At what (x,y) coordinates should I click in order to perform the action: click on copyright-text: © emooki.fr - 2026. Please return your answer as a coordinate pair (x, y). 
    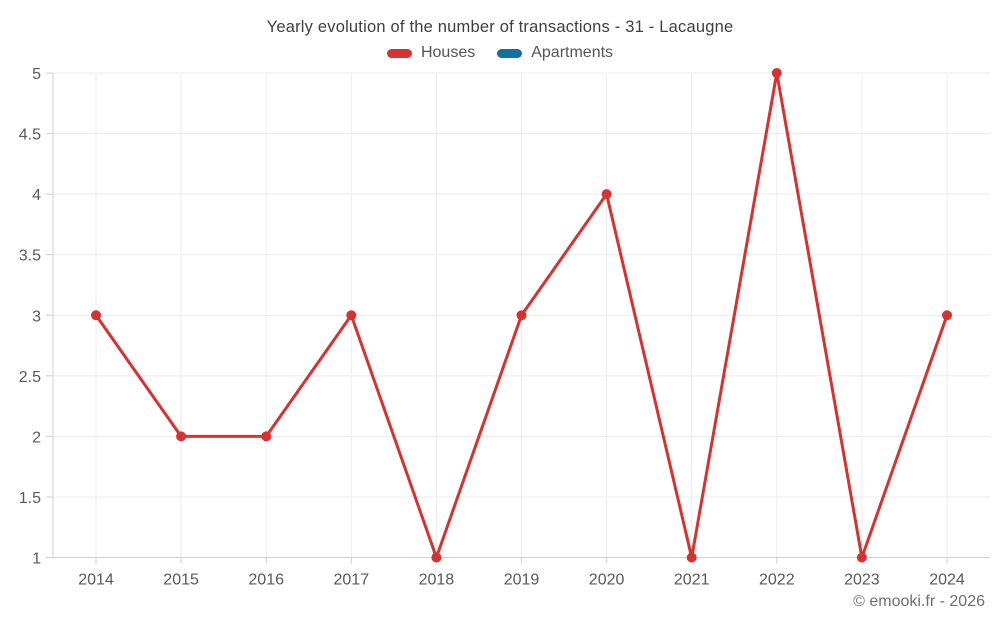
    Looking at the image, I should click on (919, 601).